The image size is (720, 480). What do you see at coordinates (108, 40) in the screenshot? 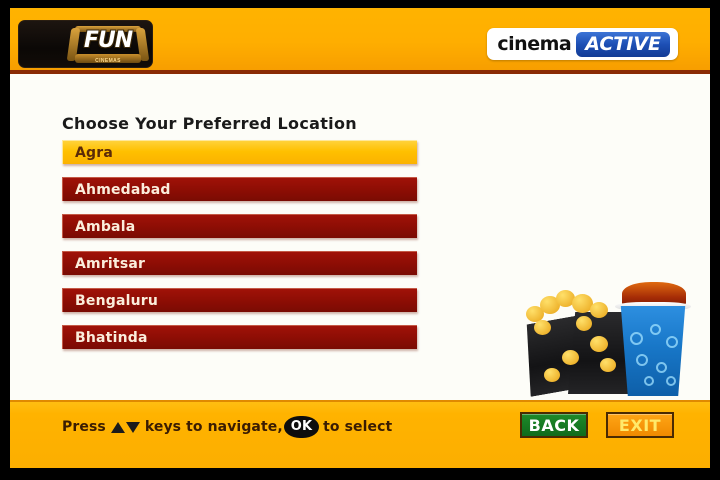
I see `fun-logo-word: FUN` at bounding box center [108, 40].